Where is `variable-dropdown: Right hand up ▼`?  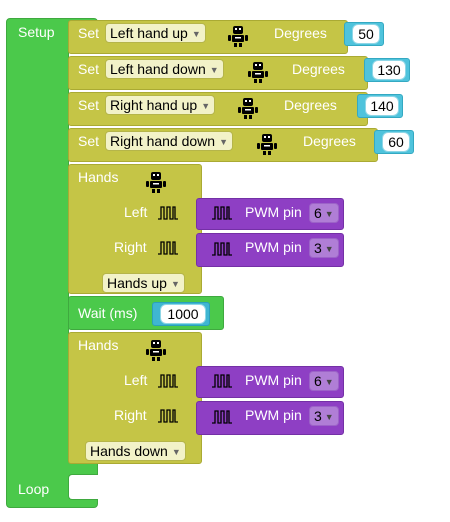
variable-dropdown: Right hand up ▼ is located at coordinates (160, 105).